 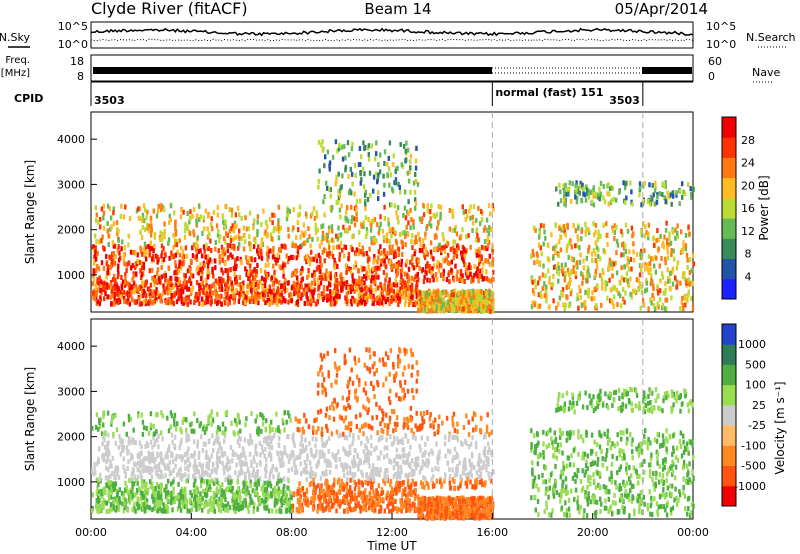 I want to click on date-title: 05/Apr/2014, so click(x=661, y=9).